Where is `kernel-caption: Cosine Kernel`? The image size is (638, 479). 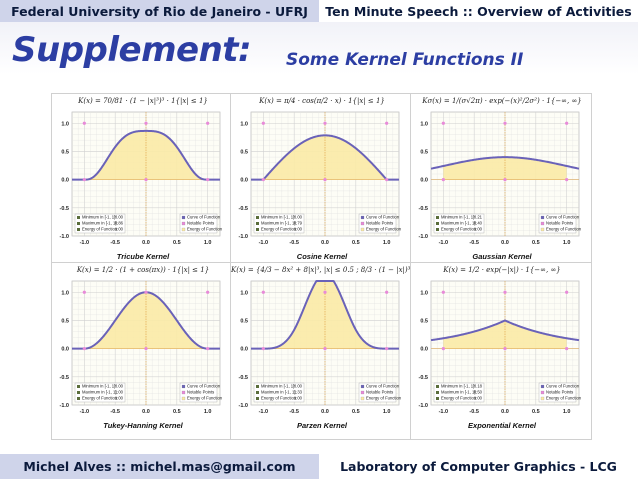 kernel-caption: Cosine Kernel is located at coordinates (322, 256).